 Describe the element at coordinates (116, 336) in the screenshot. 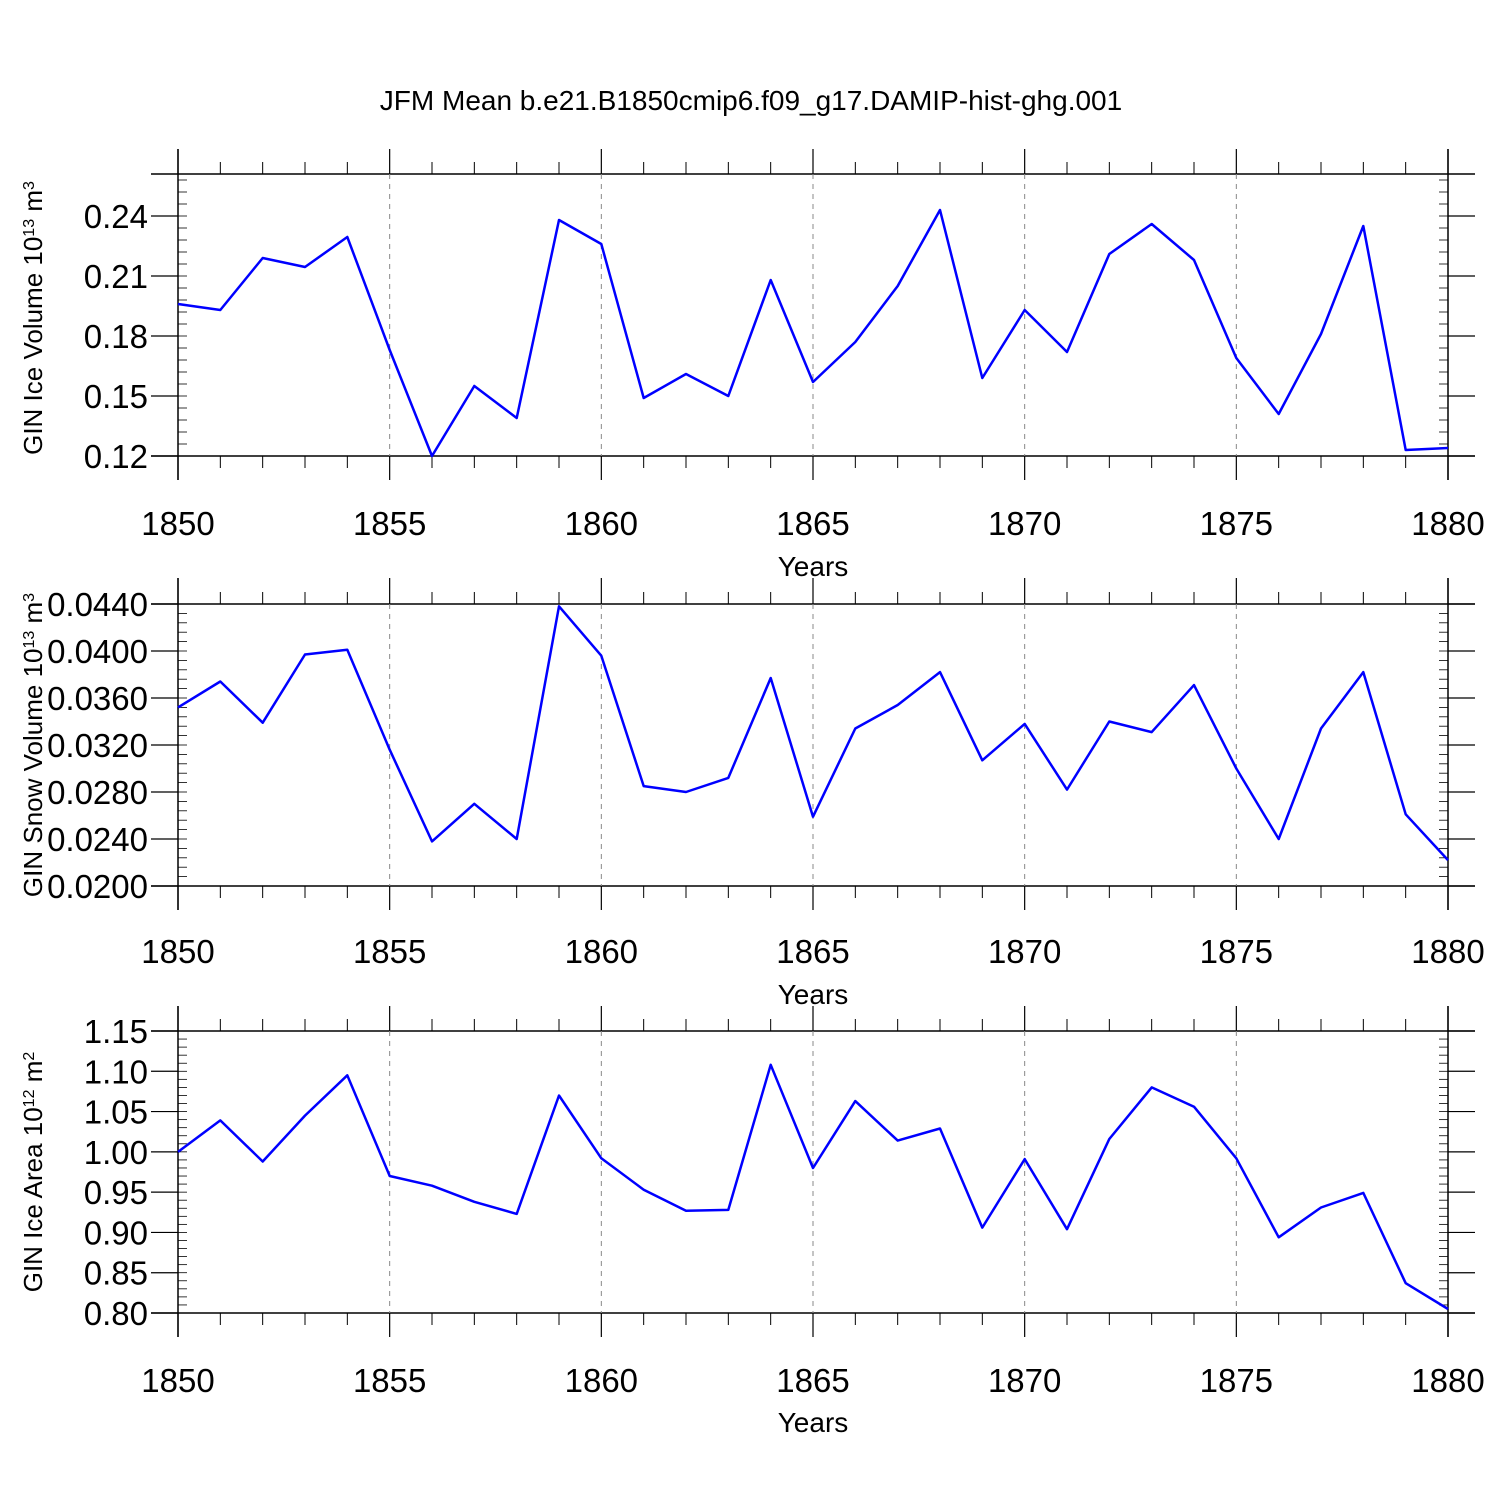

I see `y-tick-label: 0.18` at that location.